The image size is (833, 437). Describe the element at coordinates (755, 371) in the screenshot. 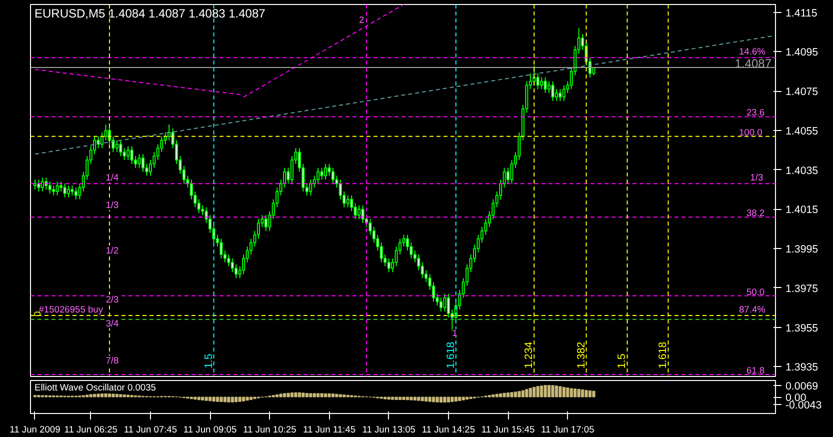

I see `annotation: 61.8` at that location.